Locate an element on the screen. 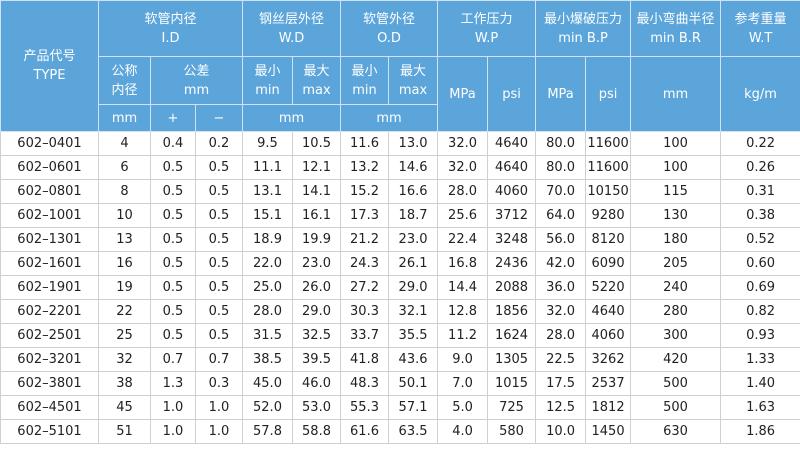  table-cell: 8120 is located at coordinates (608, 239).